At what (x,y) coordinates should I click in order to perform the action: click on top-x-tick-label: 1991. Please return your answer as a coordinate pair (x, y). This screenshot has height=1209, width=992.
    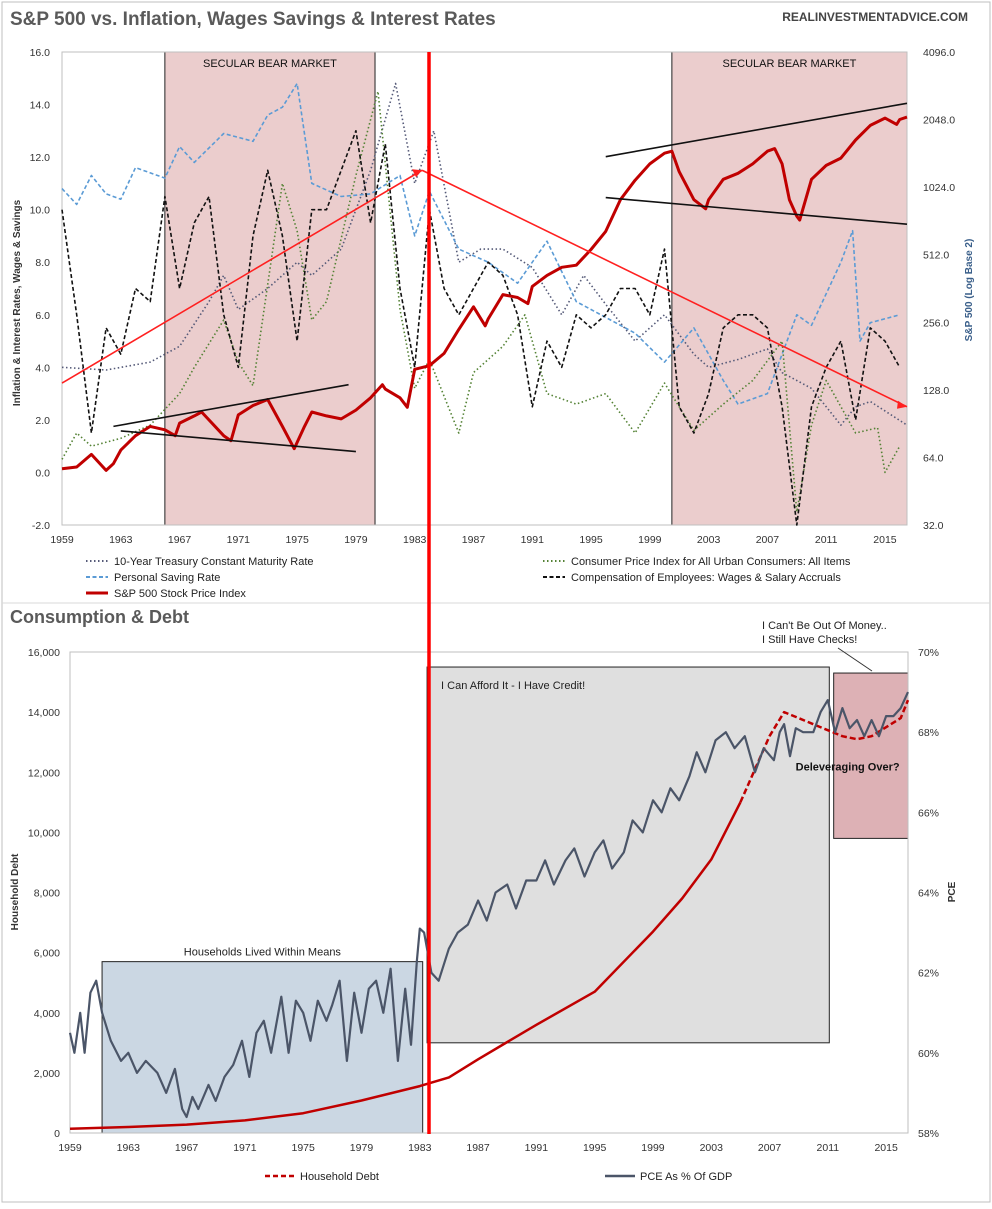
    Looking at the image, I should click on (533, 540).